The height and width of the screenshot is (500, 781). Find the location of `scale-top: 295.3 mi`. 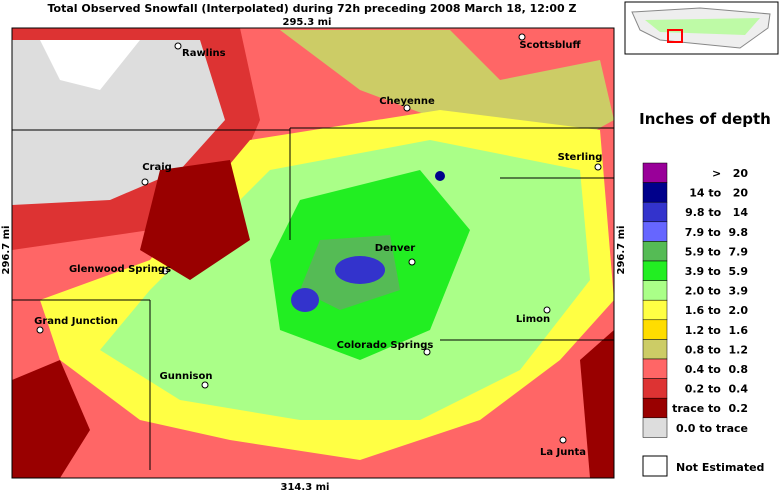

scale-top: 295.3 mi is located at coordinates (307, 22).